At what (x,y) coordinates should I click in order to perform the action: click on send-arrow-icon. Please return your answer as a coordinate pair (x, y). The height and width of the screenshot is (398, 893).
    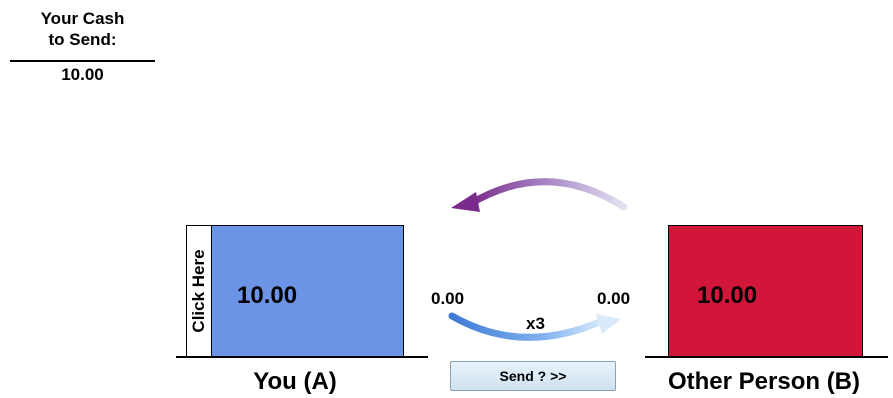
    Looking at the image, I should click on (527, 326).